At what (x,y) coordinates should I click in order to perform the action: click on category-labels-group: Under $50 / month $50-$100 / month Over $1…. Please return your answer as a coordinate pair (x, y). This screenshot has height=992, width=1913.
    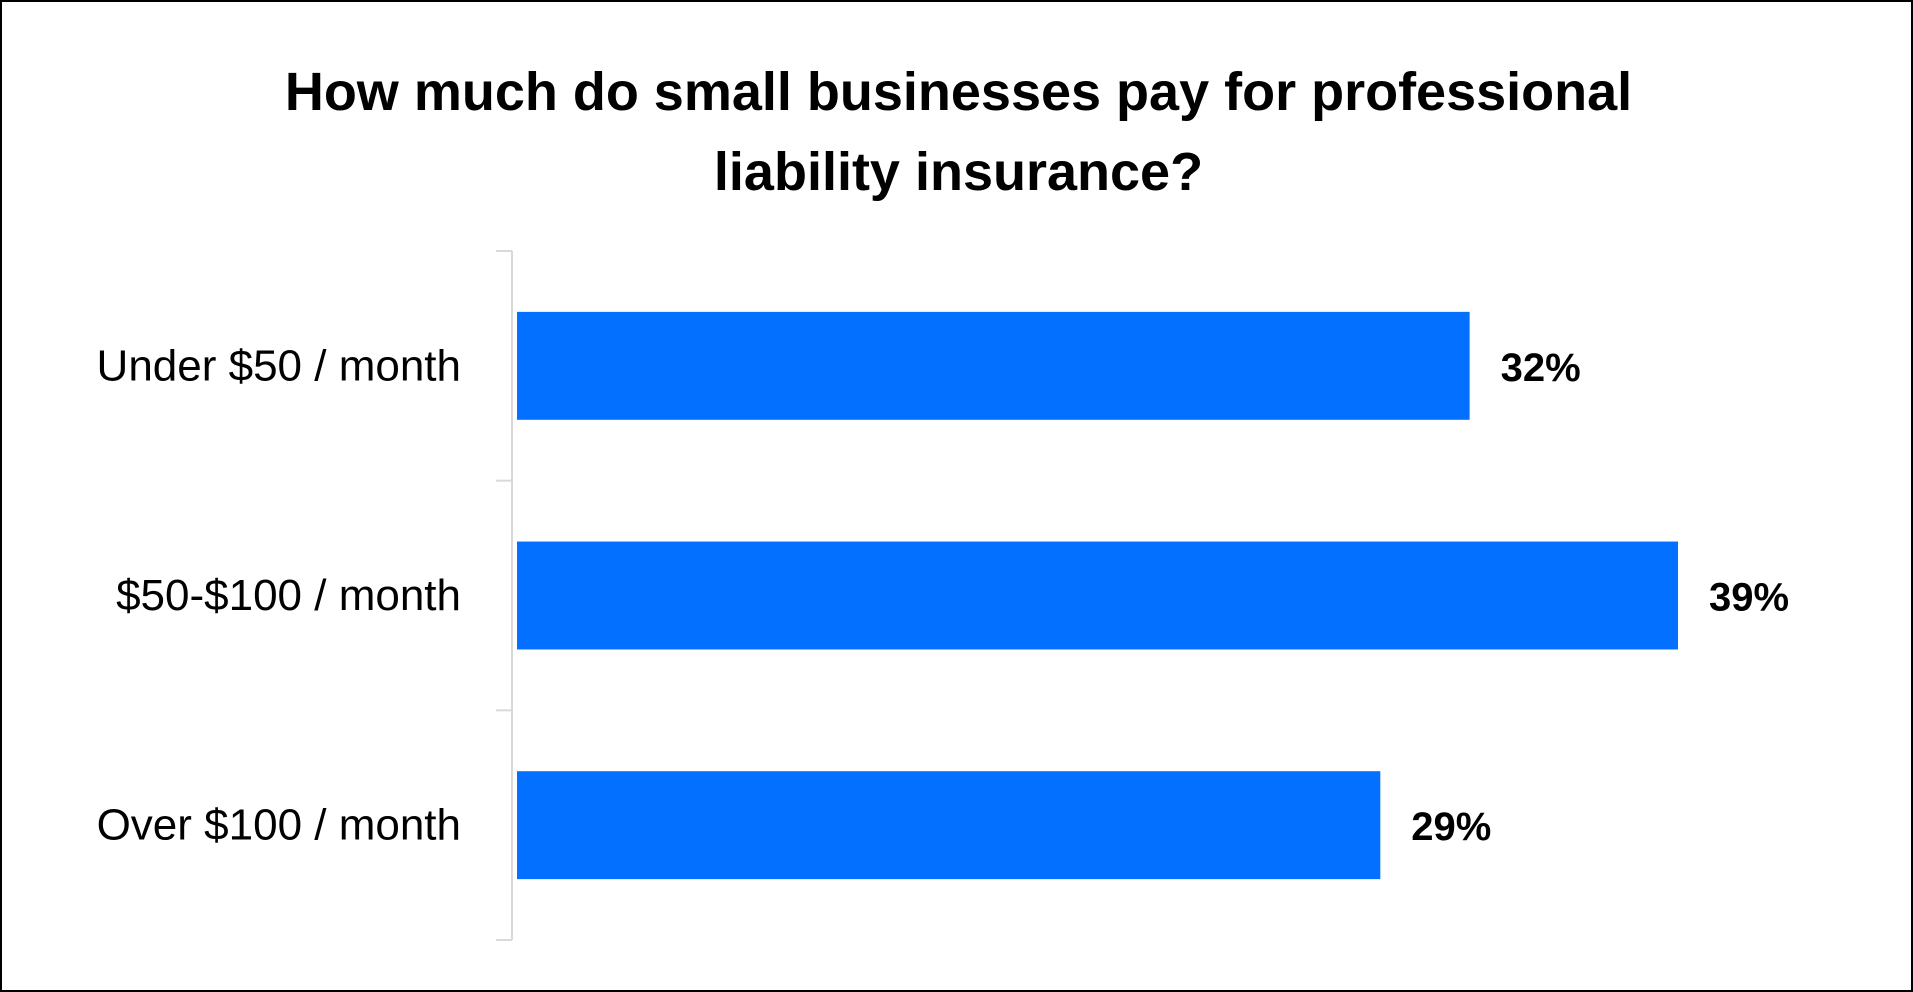
    Looking at the image, I should click on (279, 595).